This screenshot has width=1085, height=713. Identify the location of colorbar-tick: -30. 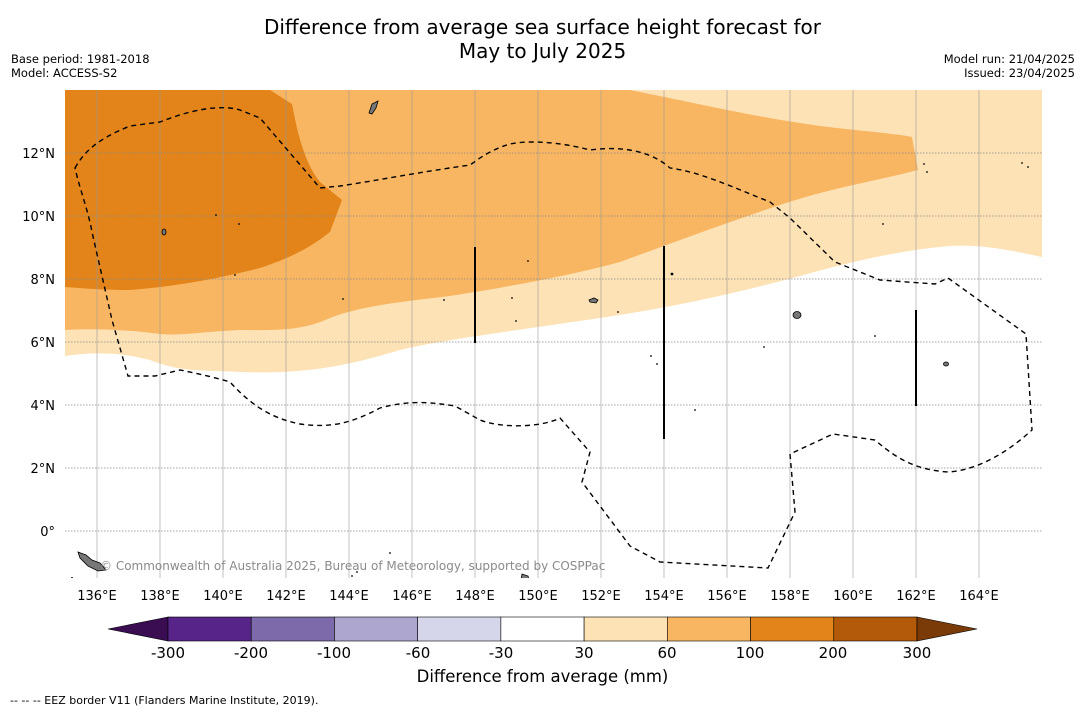
(501, 653).